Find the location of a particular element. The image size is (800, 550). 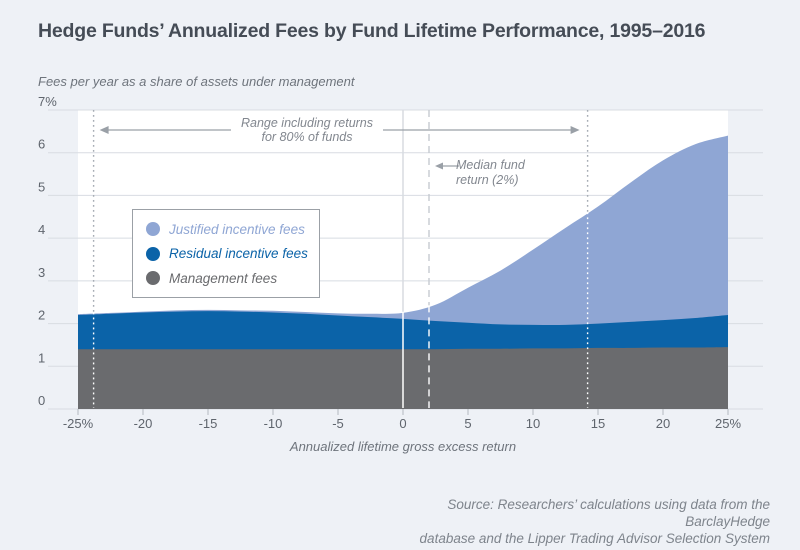

range-annotation: Range including returns for 80% of funds is located at coordinates (307, 130).